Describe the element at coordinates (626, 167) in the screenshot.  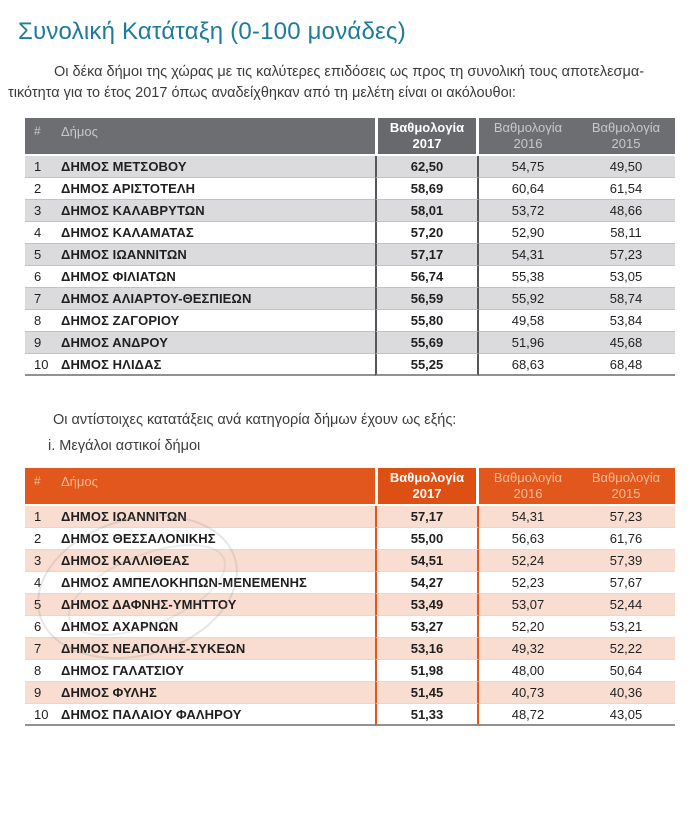
I see `score-2015-cell: 49,50` at that location.